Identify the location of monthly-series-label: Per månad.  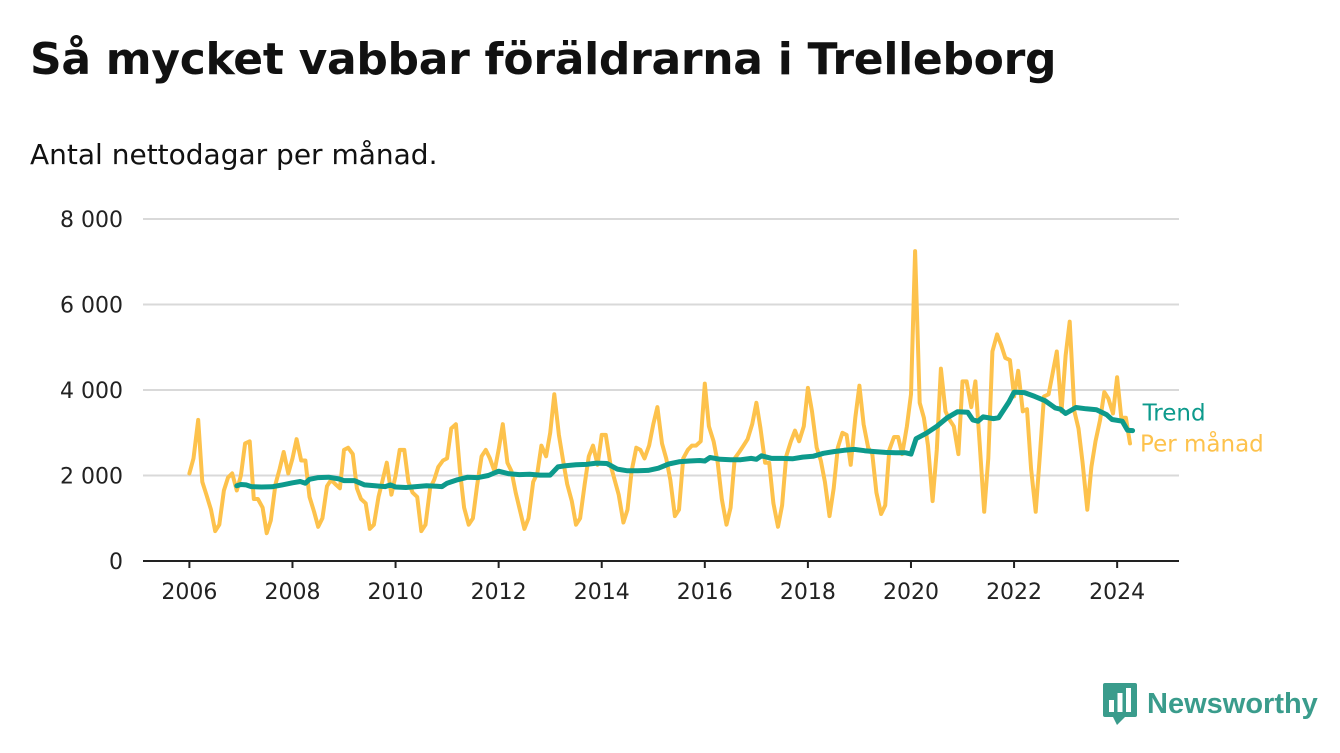
(1202, 443).